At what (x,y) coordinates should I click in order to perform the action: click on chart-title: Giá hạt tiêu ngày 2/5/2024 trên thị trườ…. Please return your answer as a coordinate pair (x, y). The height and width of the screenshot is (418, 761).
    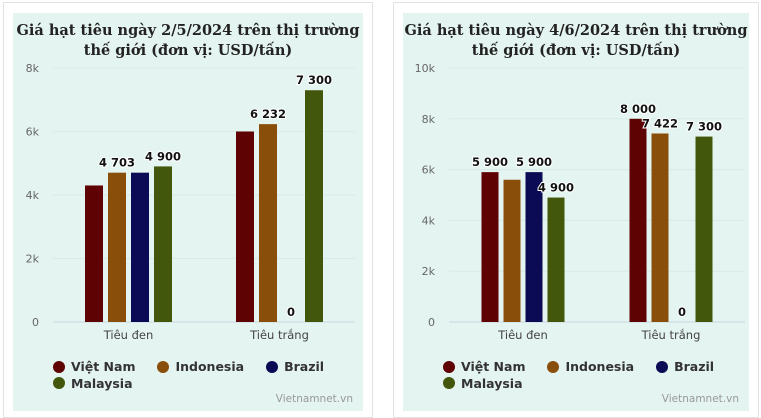
    Looking at the image, I should click on (188, 41).